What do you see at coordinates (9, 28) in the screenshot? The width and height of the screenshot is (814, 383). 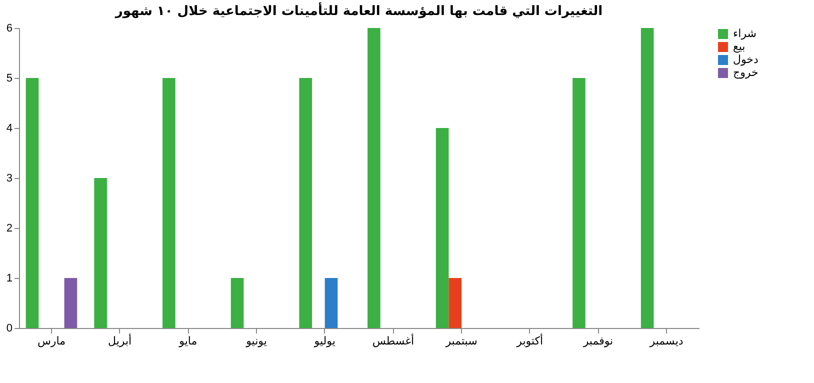 I see `y-tick-label: 6` at bounding box center [9, 28].